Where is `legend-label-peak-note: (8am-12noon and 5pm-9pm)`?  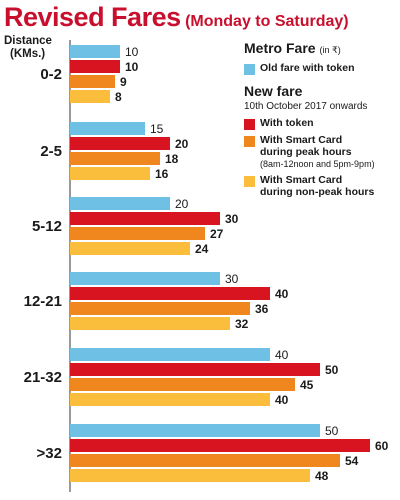
legend-label-peak-note: (8am-12noon and 5pm-9pm) is located at coordinates (317, 164).